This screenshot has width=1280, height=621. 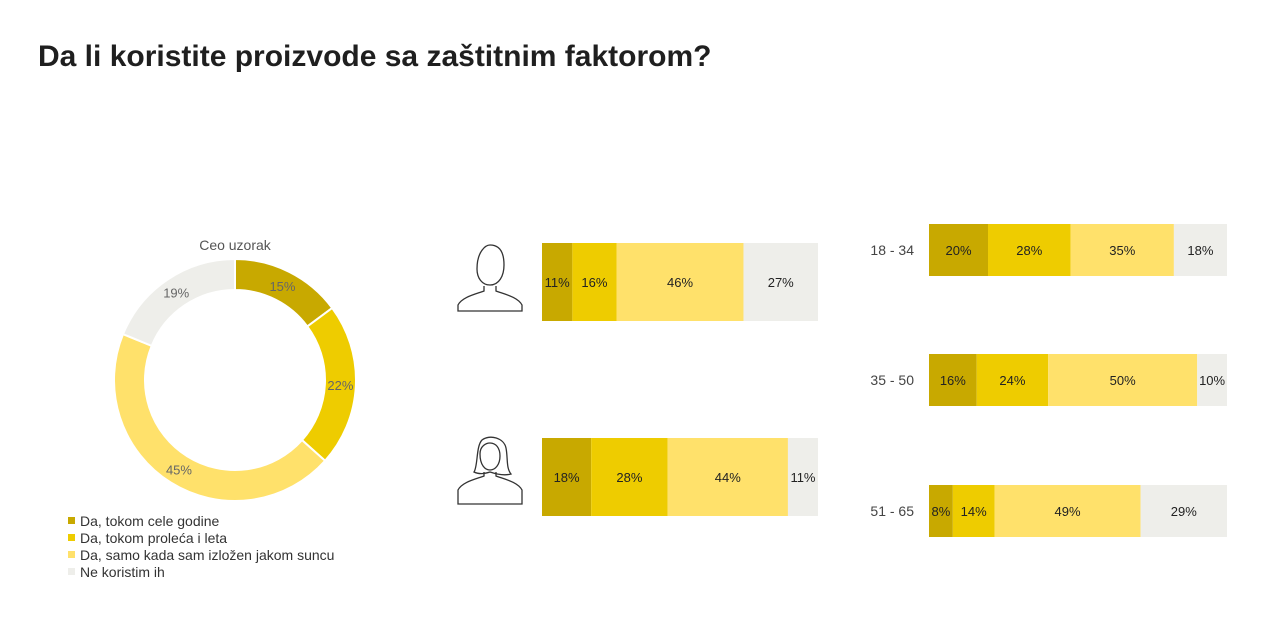 I want to click on legend-label: Da, tokom cele godine, so click(x=150, y=520).